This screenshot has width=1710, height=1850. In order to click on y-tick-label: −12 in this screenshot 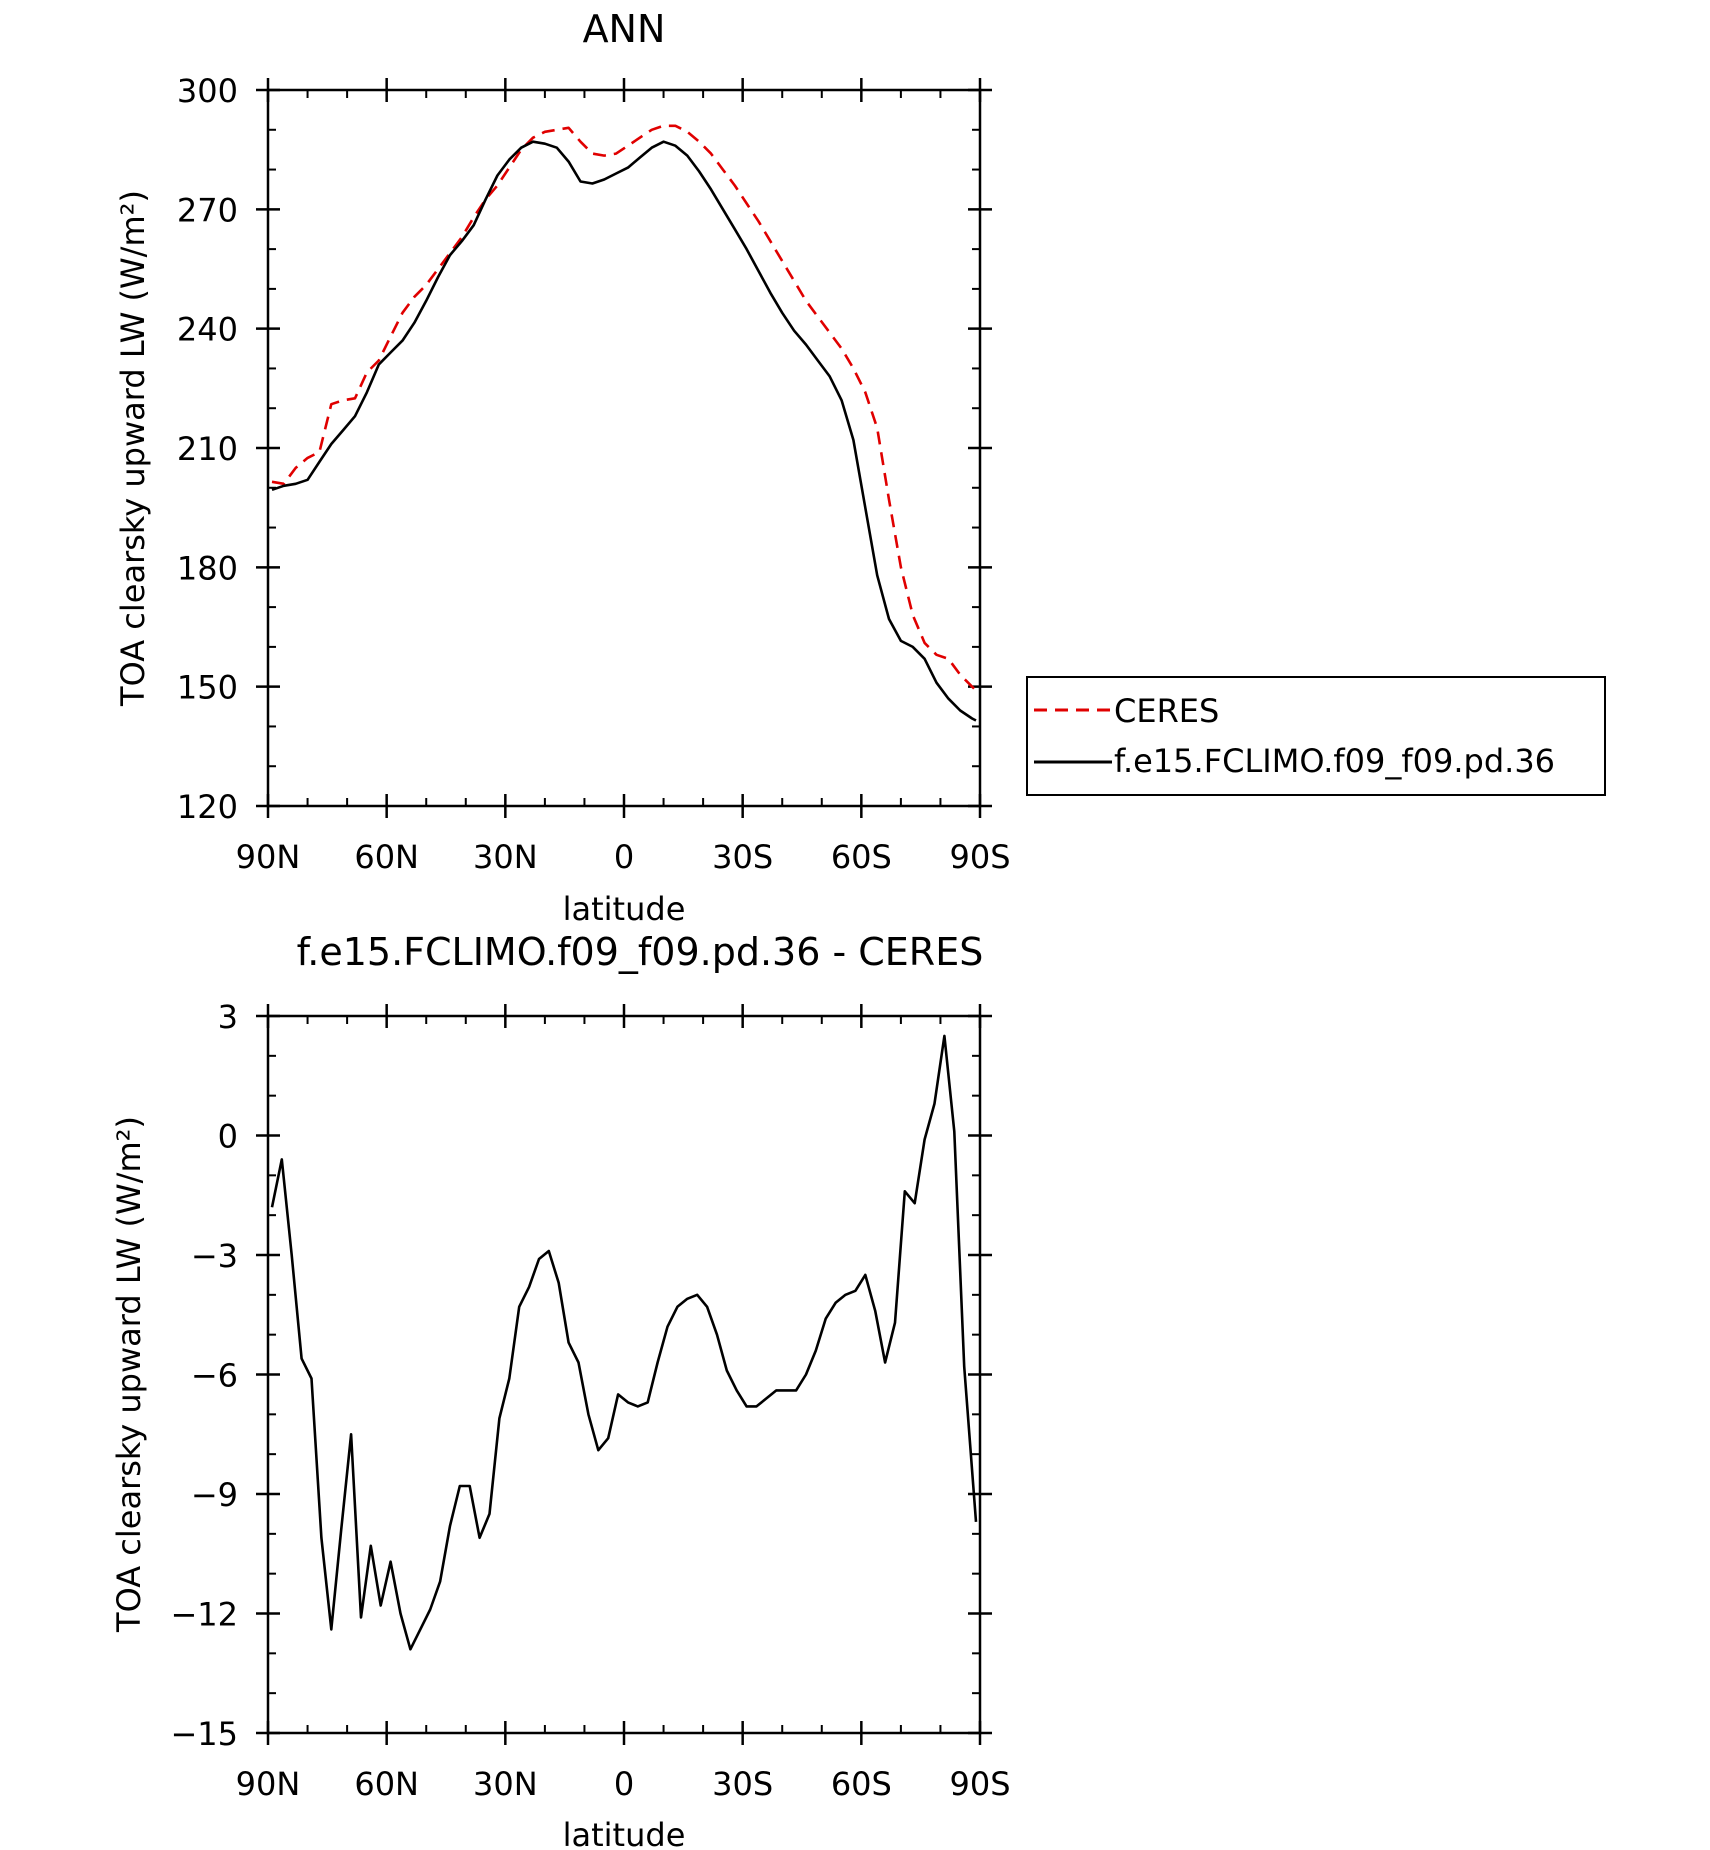, I will do `click(204, 1615)`.